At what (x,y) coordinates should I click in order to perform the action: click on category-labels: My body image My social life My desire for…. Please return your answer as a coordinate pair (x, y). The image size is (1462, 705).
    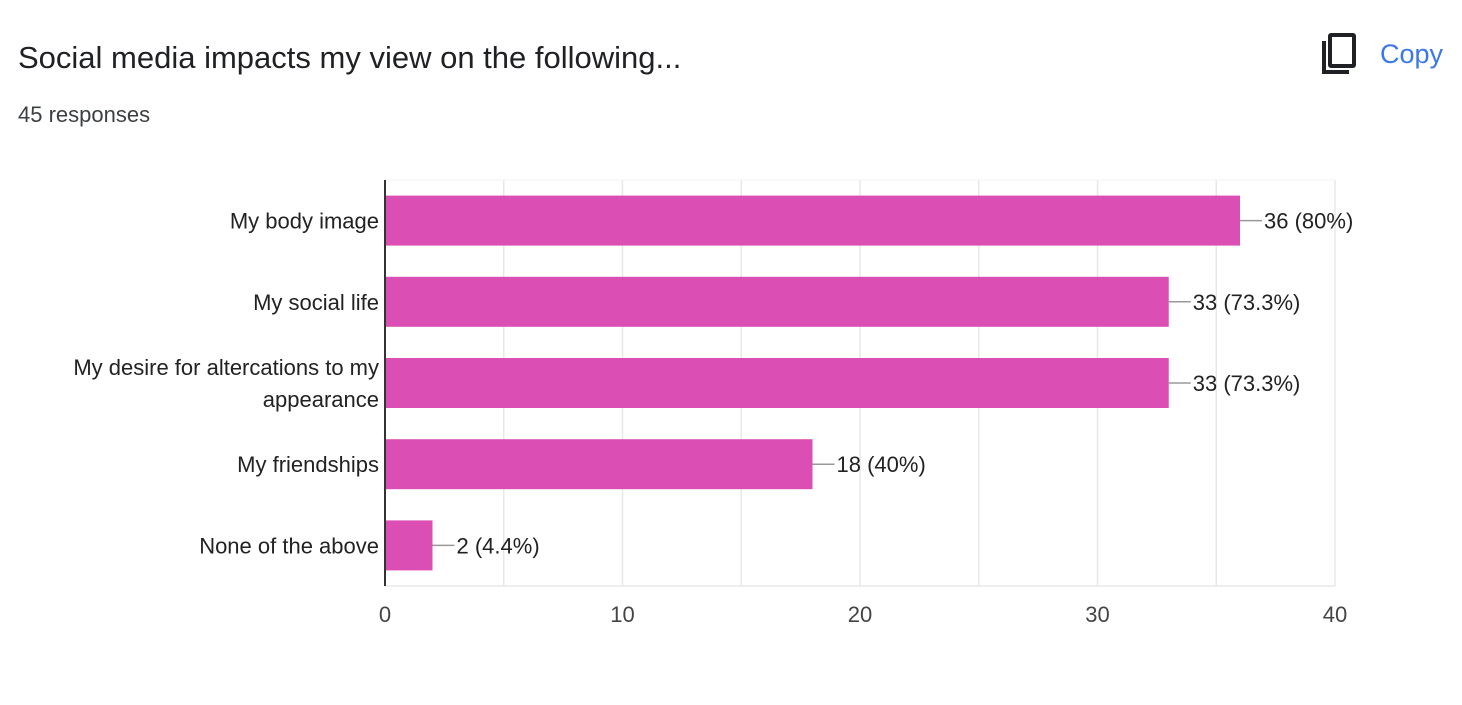
    Looking at the image, I should click on (226, 384).